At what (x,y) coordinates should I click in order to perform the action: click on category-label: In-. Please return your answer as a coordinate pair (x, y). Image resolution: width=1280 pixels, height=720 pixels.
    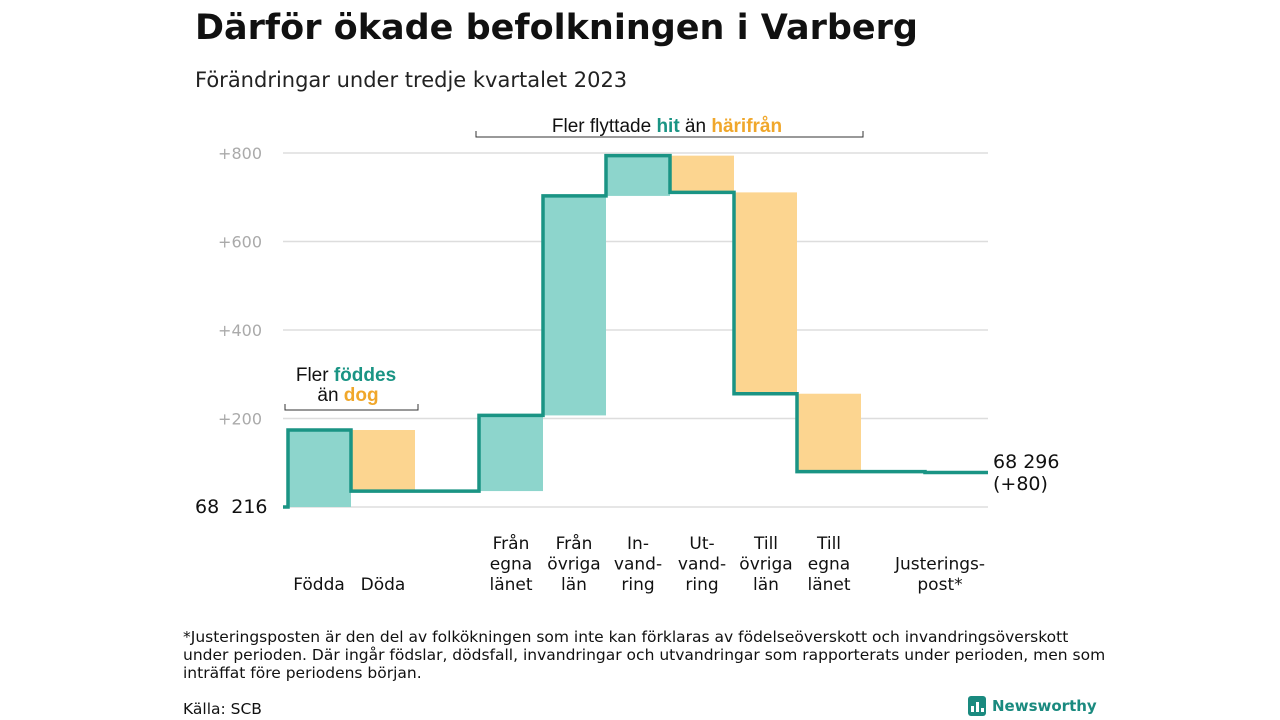
    Looking at the image, I should click on (638, 544).